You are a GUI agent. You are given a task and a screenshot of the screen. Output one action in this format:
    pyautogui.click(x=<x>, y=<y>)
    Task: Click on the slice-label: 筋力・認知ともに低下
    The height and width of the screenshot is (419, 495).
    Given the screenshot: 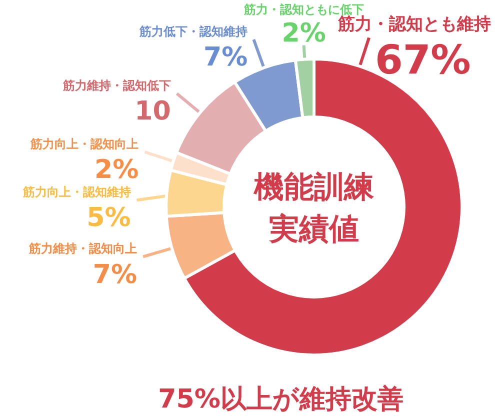 What is the action you would take?
    pyautogui.click(x=303, y=9)
    